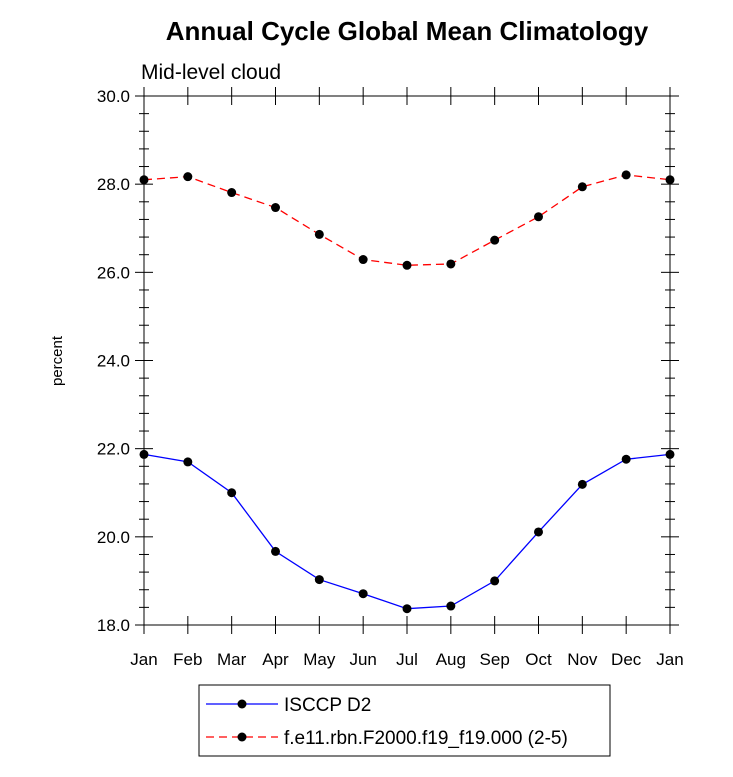 This screenshot has width=733, height=777. Describe the element at coordinates (582, 659) in the screenshot. I see `x-tick-label: Nov` at that location.